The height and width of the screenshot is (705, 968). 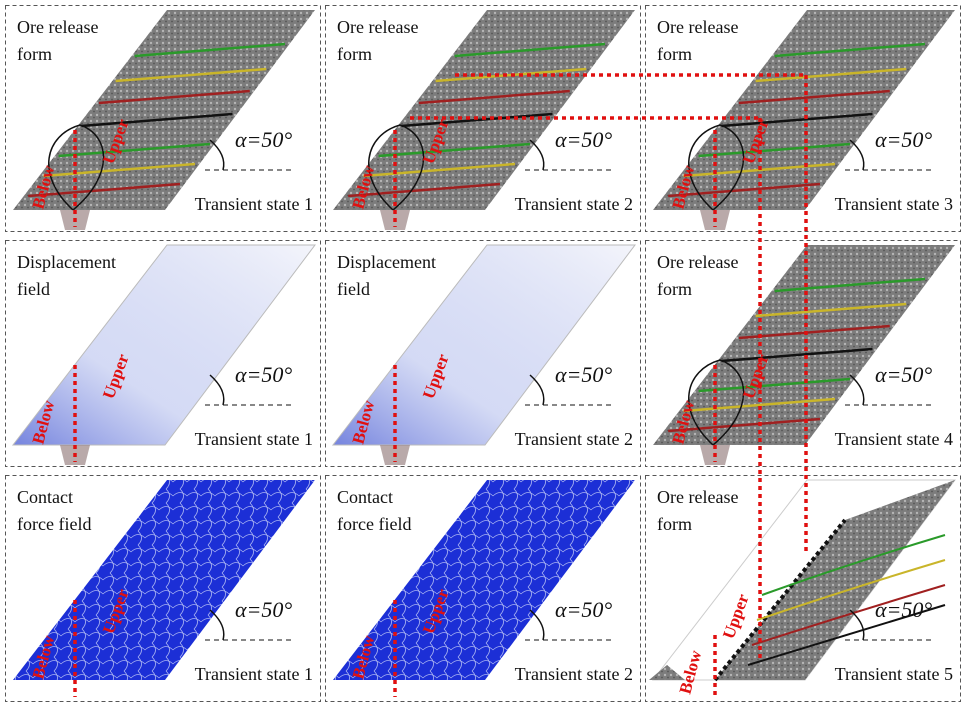 What do you see at coordinates (736, 616) in the screenshot?
I see `upper-label: Upper` at bounding box center [736, 616].